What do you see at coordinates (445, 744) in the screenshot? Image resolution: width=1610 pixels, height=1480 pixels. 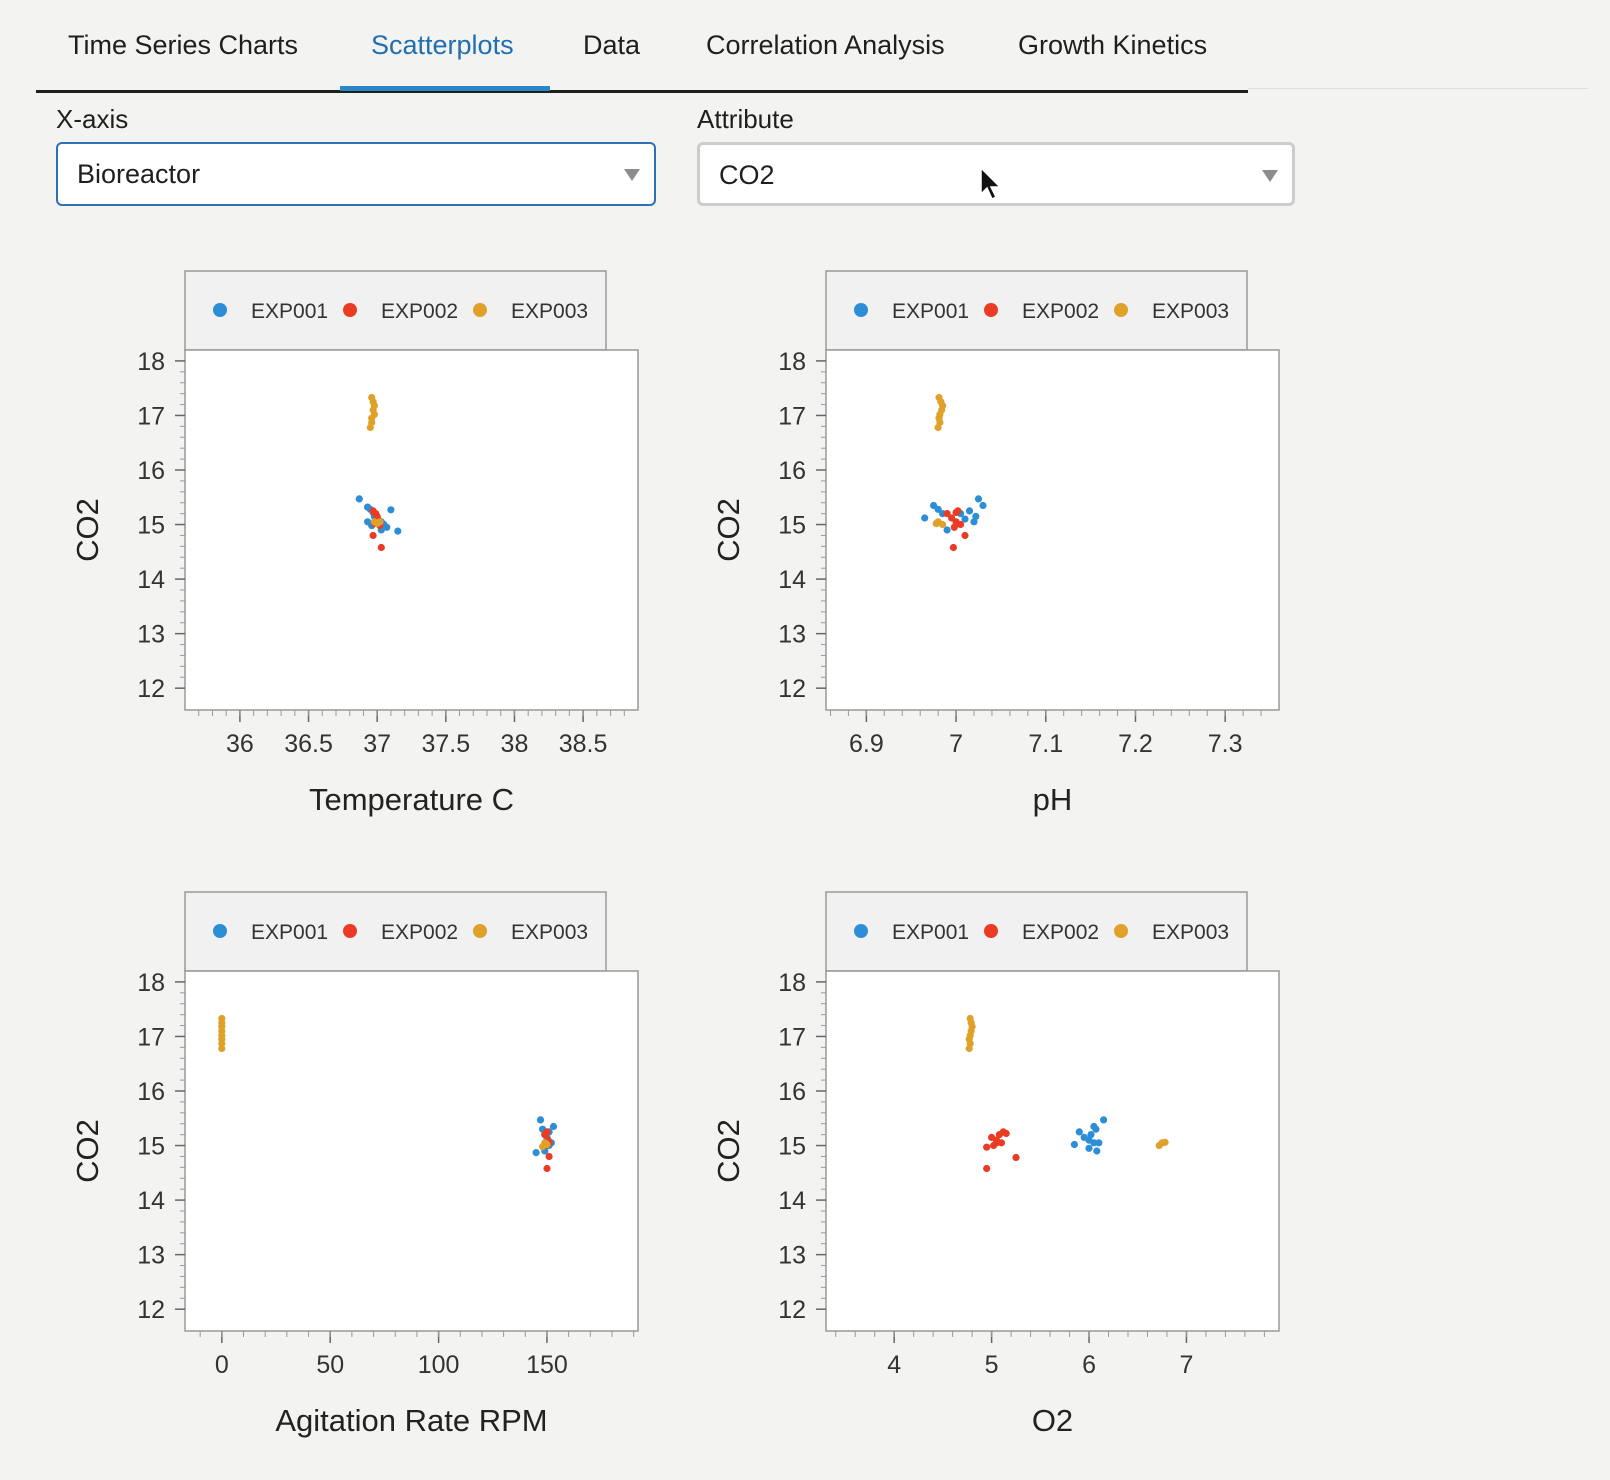 I see `x-tick-label: 37.5` at bounding box center [445, 744].